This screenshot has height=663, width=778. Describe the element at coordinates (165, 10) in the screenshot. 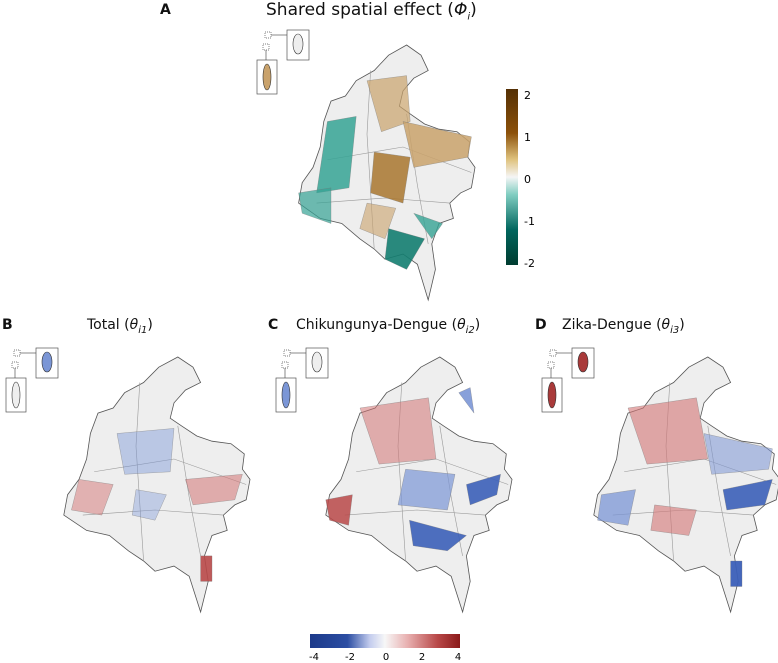

I see `panel-a-letter: A` at that location.